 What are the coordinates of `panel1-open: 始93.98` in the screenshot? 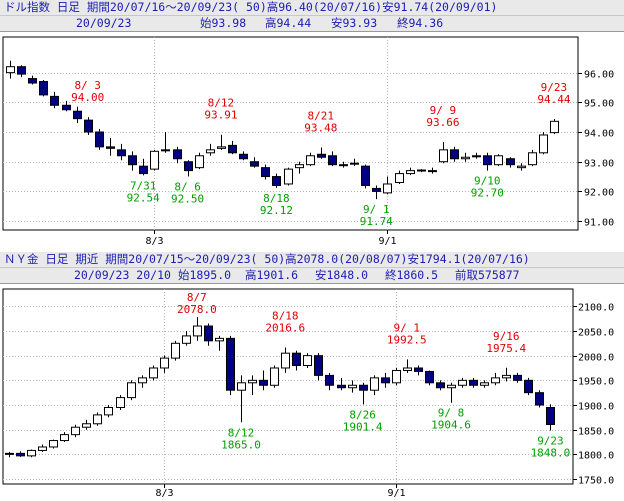 It's located at (223, 23).